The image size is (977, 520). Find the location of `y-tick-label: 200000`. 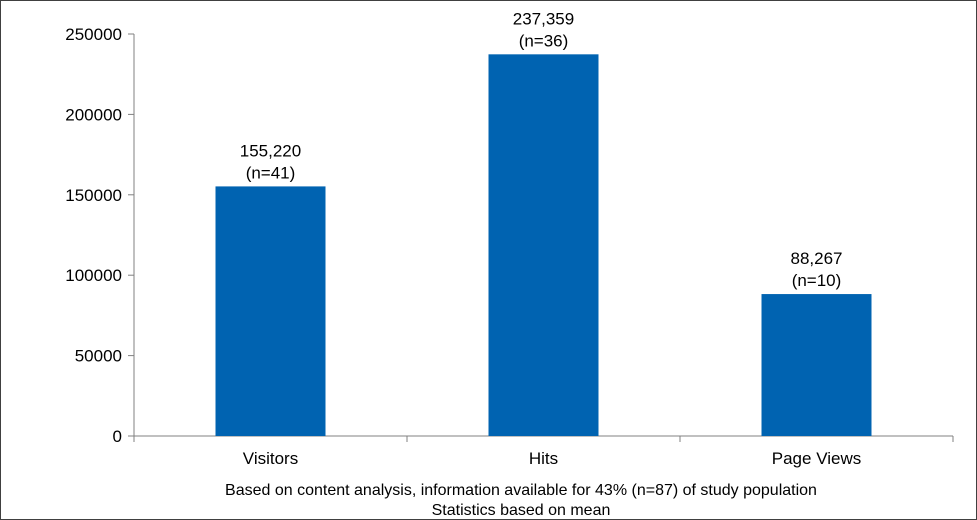

y-tick-label: 200000 is located at coordinates (93, 114).